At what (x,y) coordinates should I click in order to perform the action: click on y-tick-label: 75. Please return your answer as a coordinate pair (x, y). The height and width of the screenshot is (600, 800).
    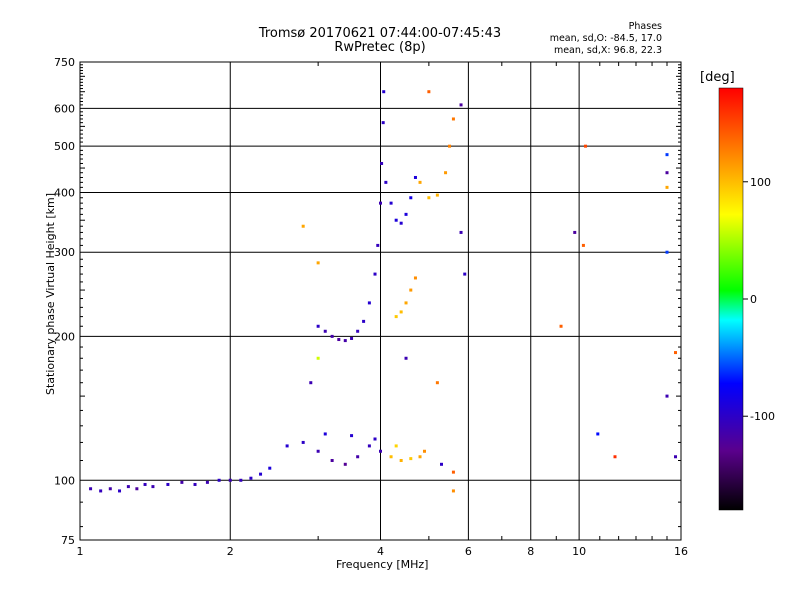
    Looking at the image, I should click on (68, 540).